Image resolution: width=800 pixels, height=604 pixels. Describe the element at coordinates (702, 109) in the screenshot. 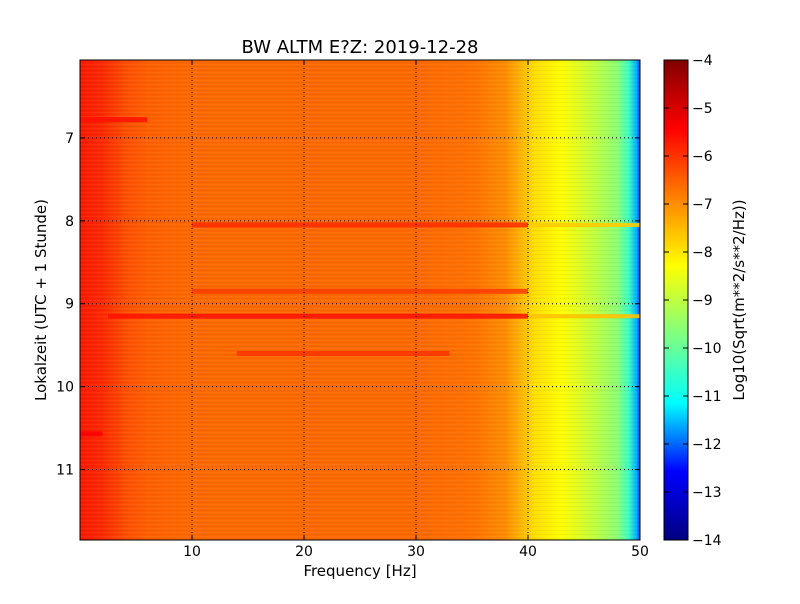

I see `colorbar-tick-label: −5` at that location.